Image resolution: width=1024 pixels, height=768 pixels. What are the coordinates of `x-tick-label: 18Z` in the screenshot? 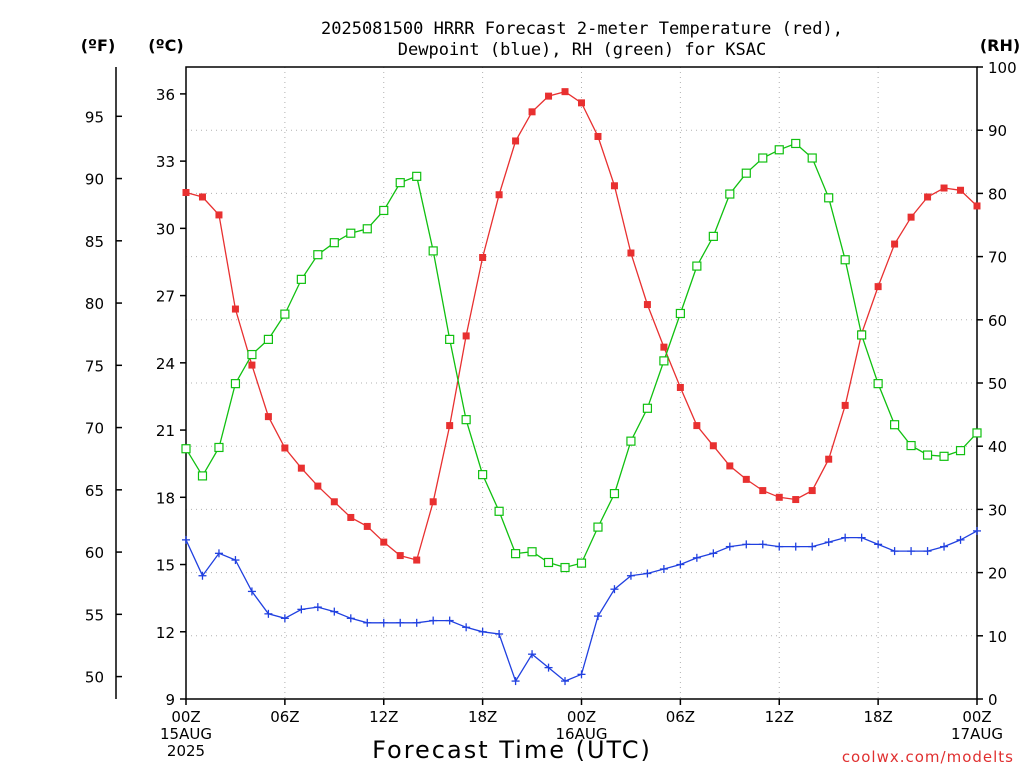 It's located at (877, 717).